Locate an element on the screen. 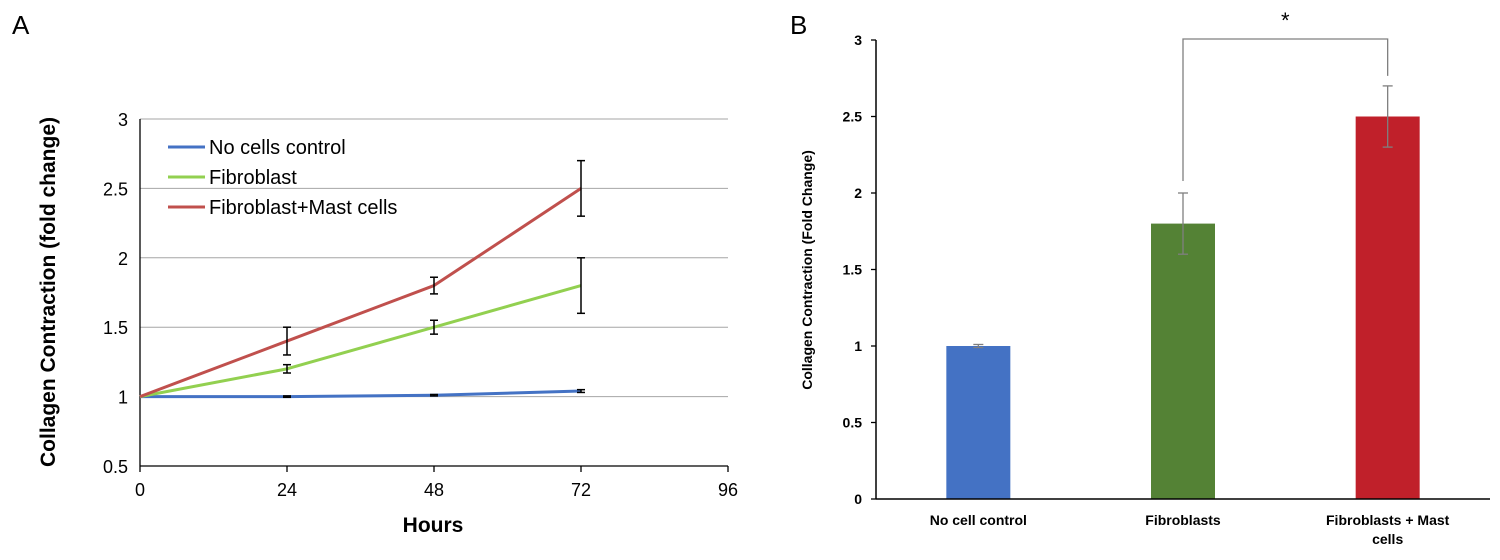 Image resolution: width=1500 pixels, height=560 pixels. category-label: cells is located at coordinates (1387, 539).